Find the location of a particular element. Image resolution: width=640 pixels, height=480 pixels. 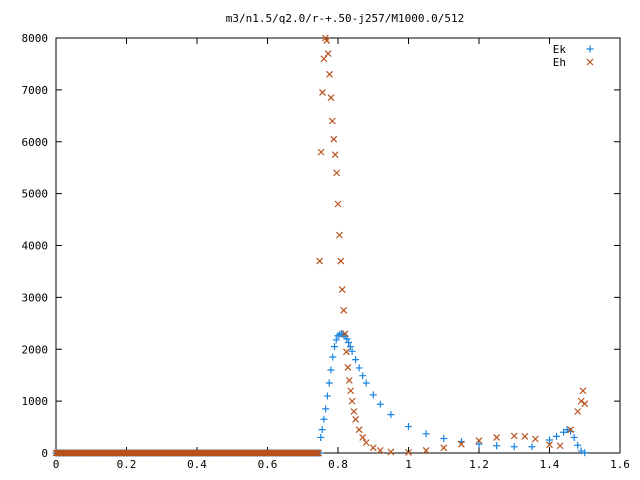

y-tick-label: 7000 is located at coordinates (35, 90).